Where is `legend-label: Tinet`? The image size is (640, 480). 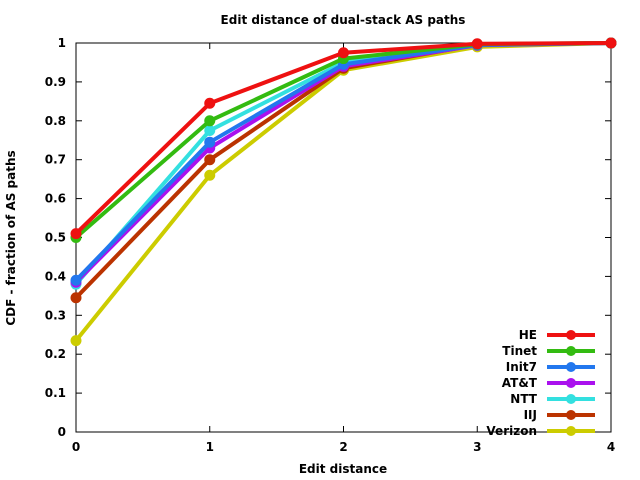
legend-label: Tinet is located at coordinates (519, 351).